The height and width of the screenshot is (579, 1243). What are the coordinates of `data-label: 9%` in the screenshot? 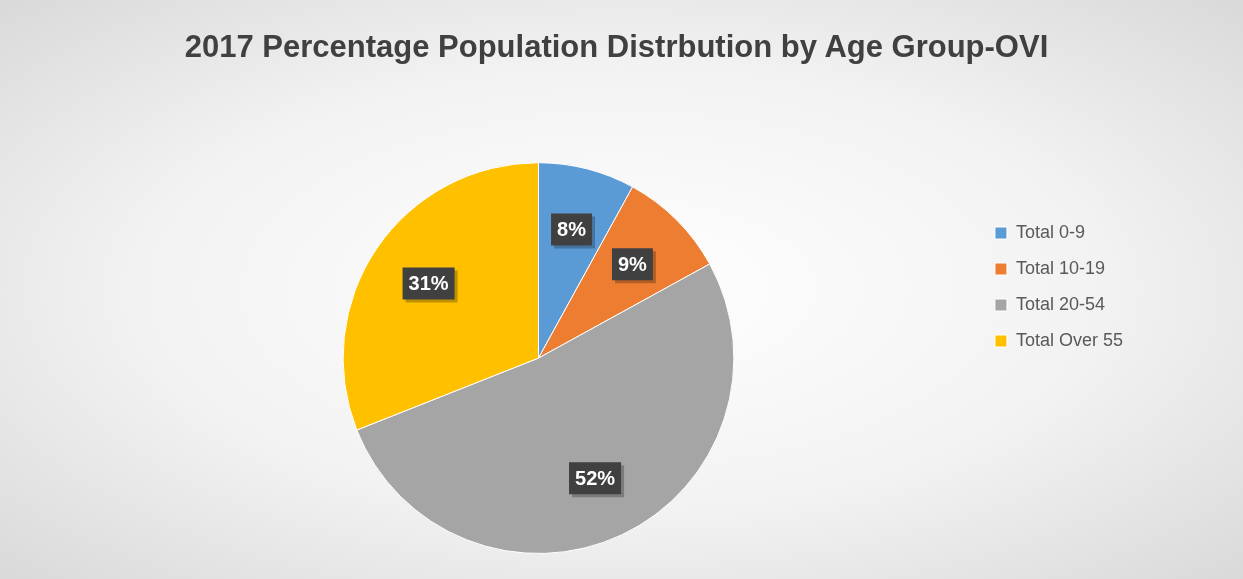 It's located at (632, 263).